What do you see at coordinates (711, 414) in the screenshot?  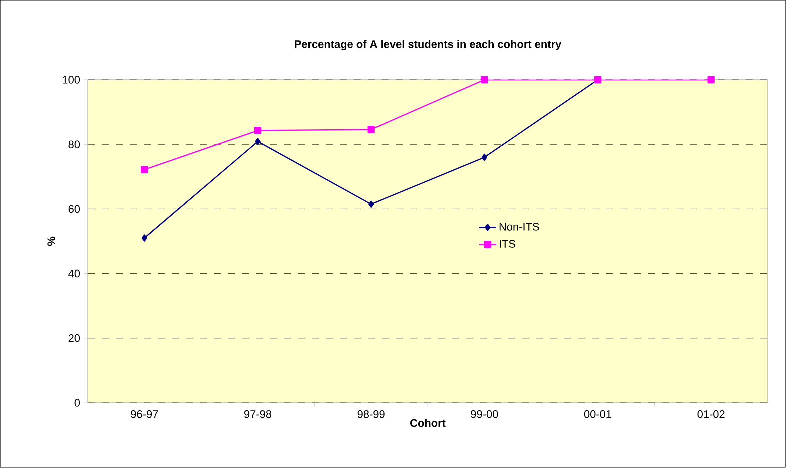 I see `x-tick-label: 01-02` at bounding box center [711, 414].